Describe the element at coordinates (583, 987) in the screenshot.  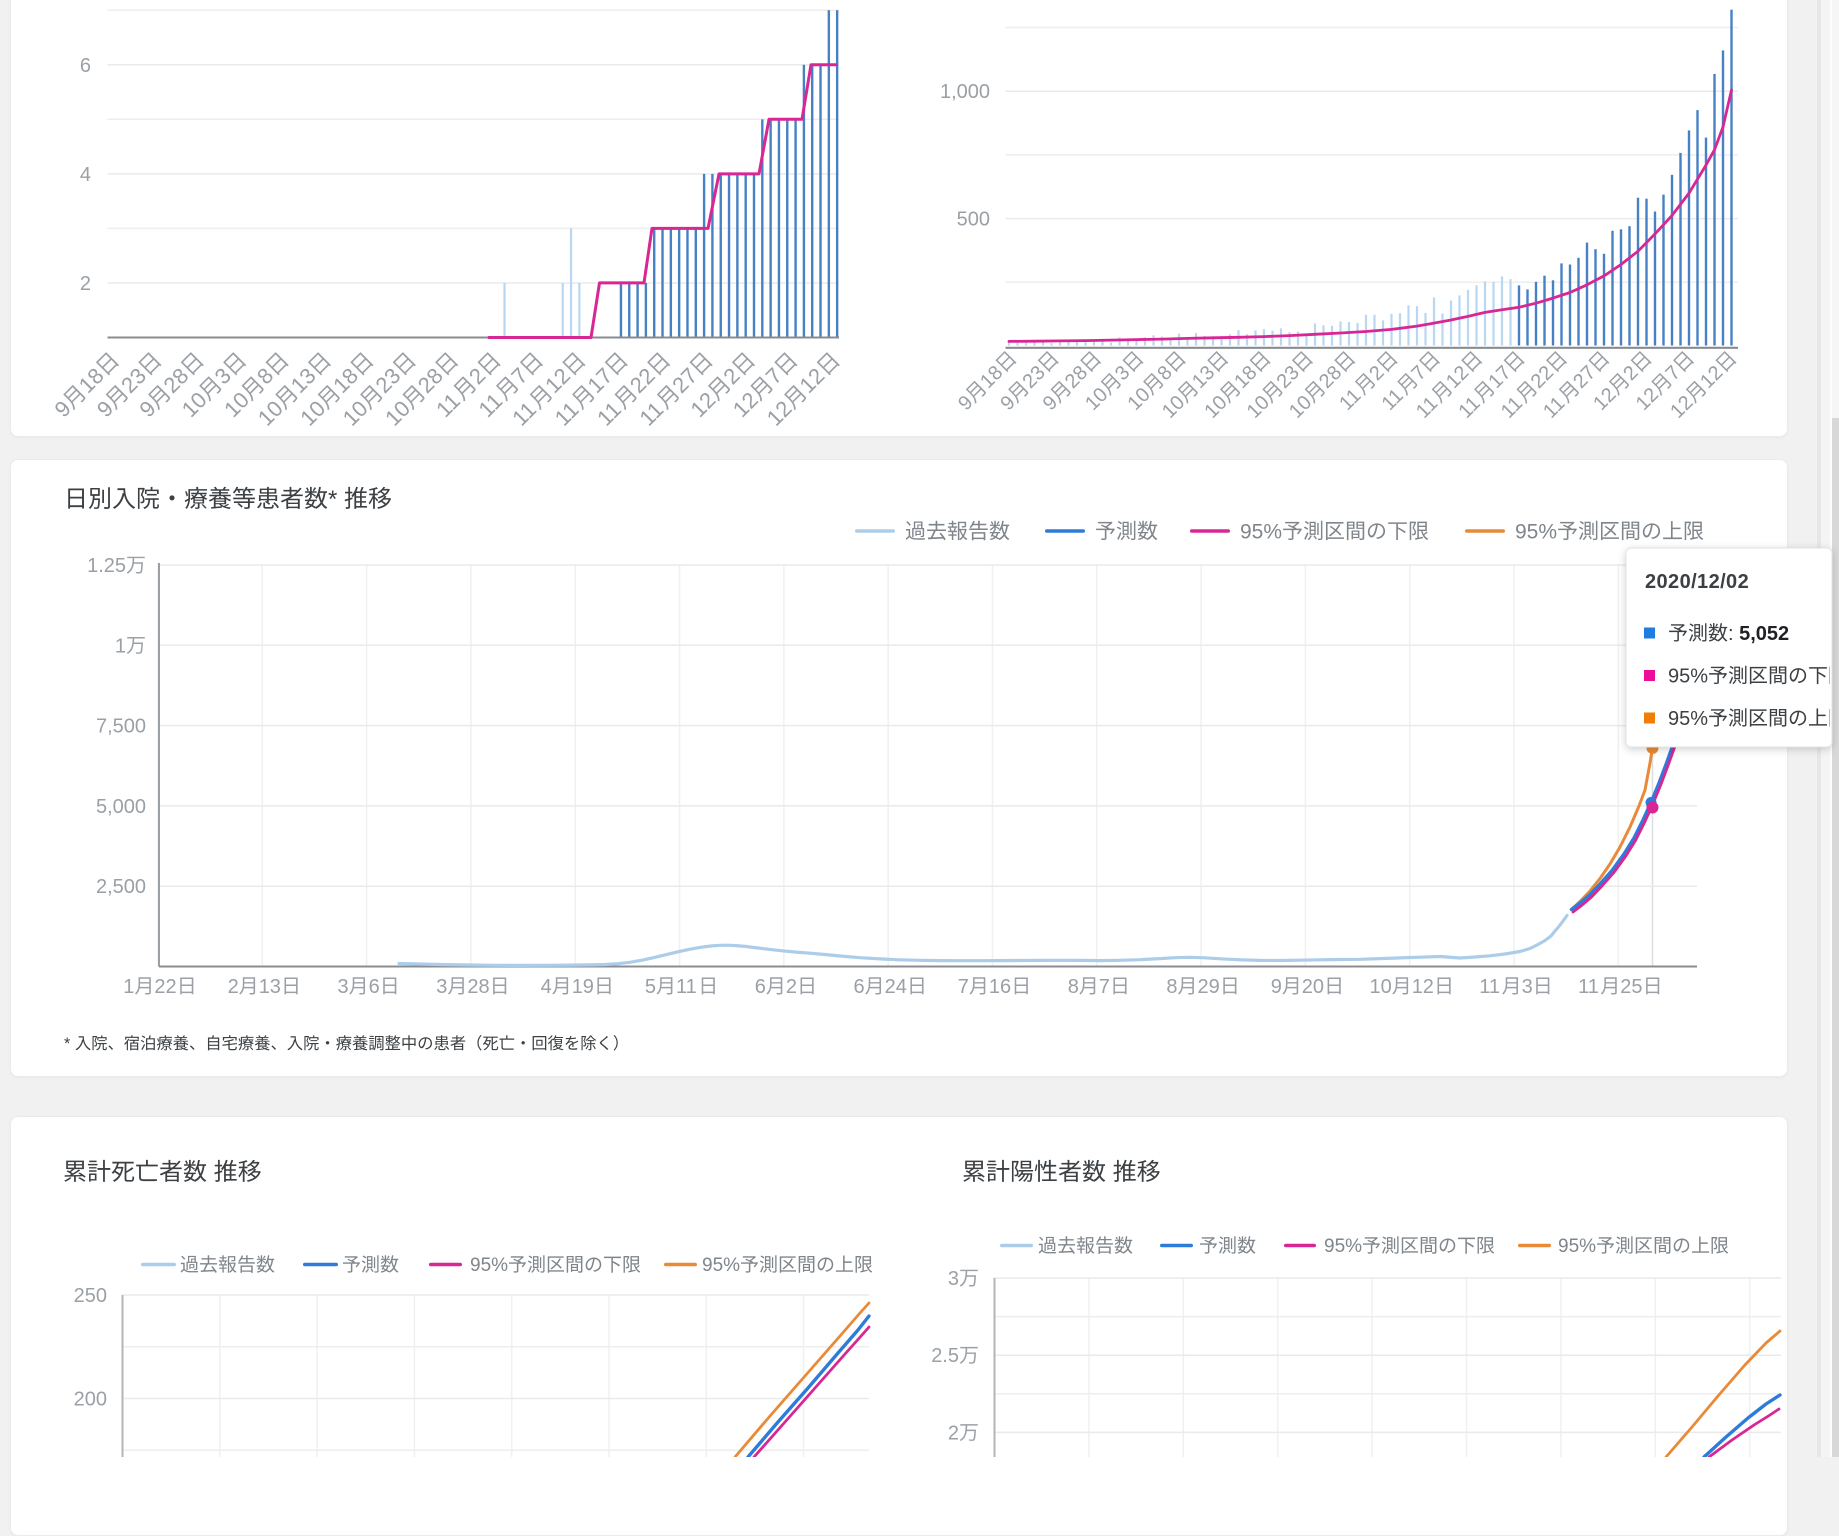
I see `svg-text: 19` at that location.